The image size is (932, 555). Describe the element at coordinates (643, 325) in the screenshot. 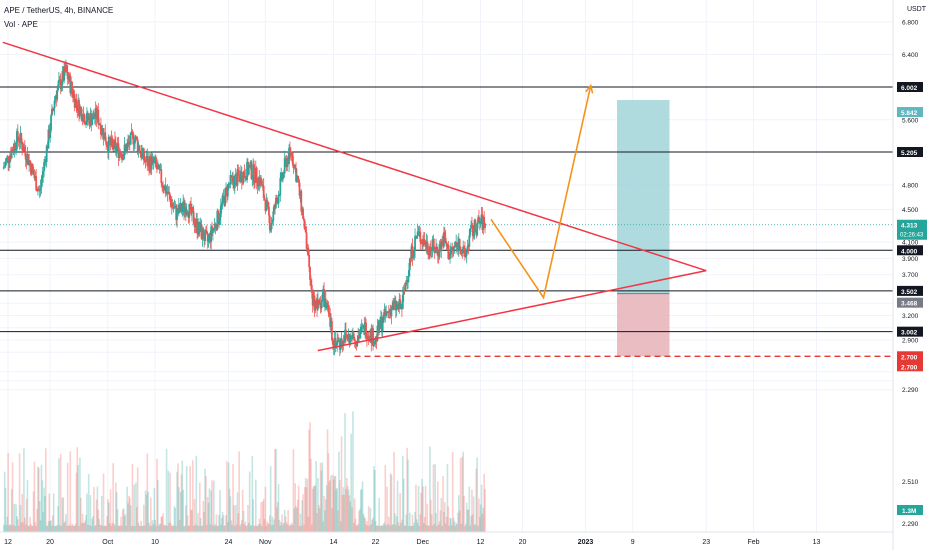

I see `stop-zone` at that location.